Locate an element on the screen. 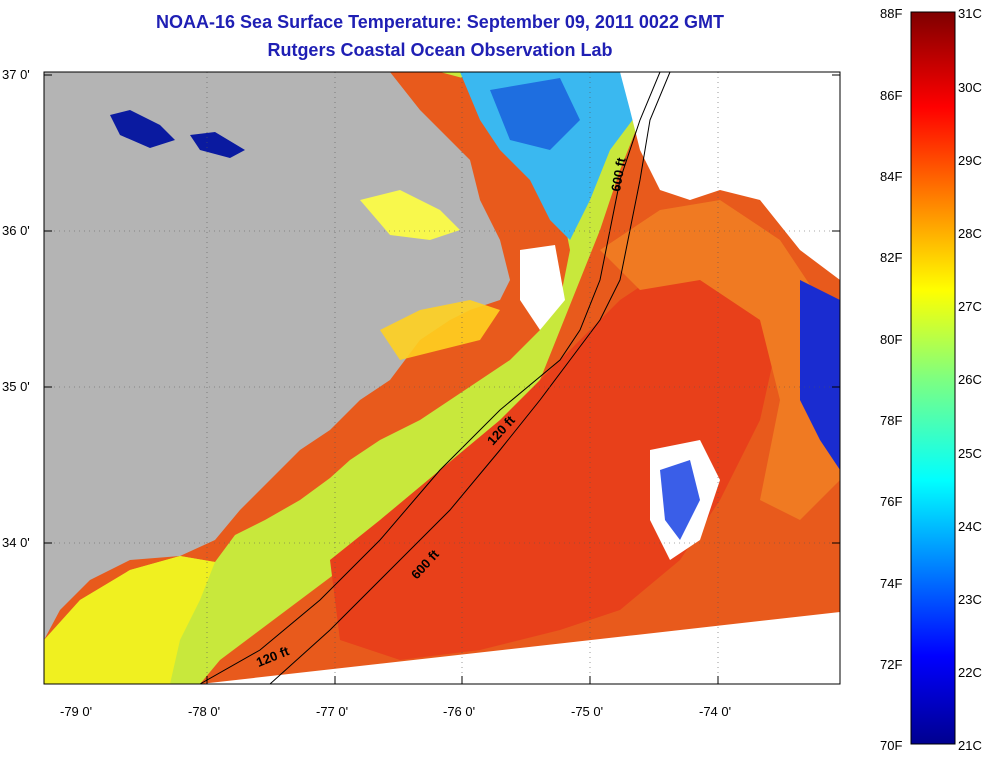  colorbar-c-31: 31C is located at coordinates (970, 13).